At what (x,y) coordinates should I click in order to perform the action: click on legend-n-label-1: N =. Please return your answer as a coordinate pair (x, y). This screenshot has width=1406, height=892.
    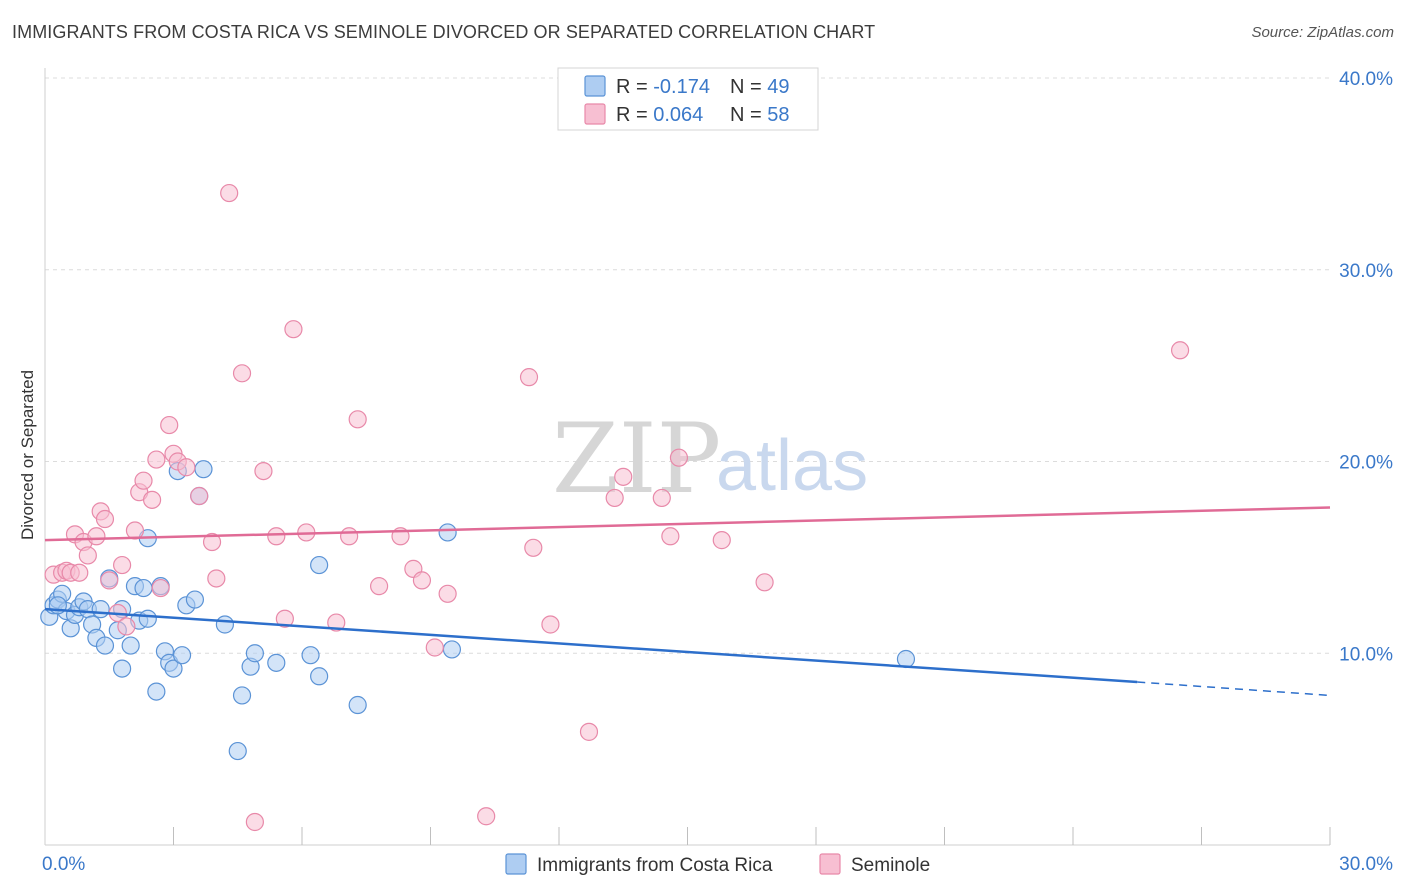
    Looking at the image, I should click on (748, 87).